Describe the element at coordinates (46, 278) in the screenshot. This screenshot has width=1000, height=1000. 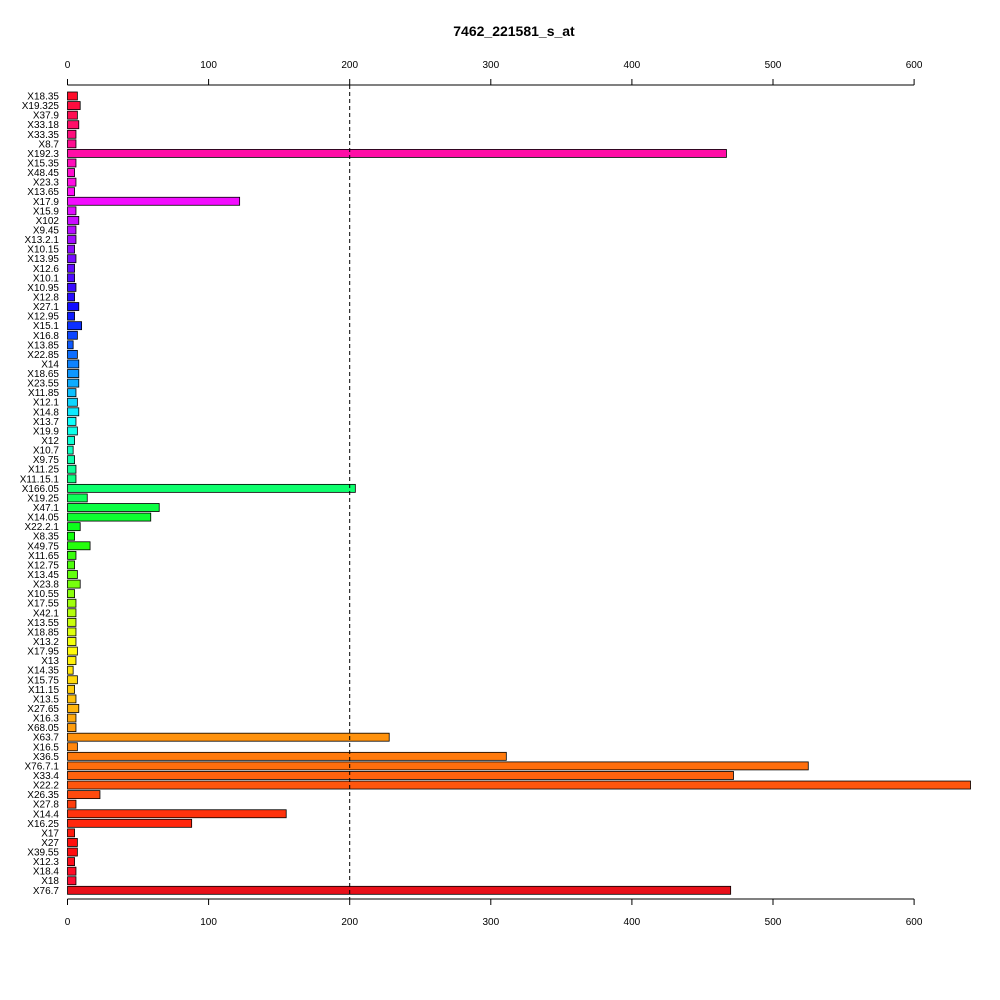
I see `category-label: X10.1` at that location.